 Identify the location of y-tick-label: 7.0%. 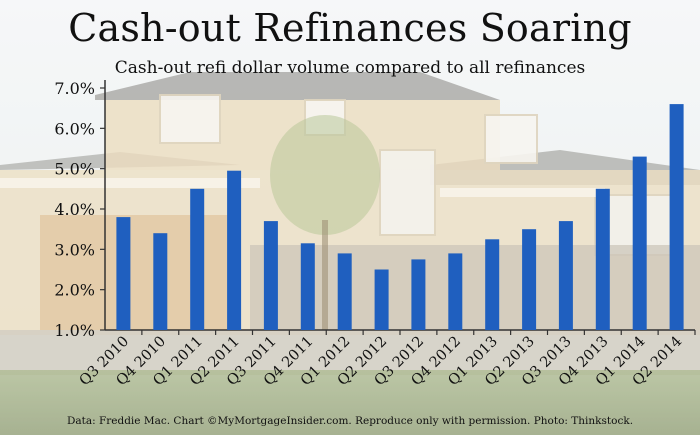
(74, 88).